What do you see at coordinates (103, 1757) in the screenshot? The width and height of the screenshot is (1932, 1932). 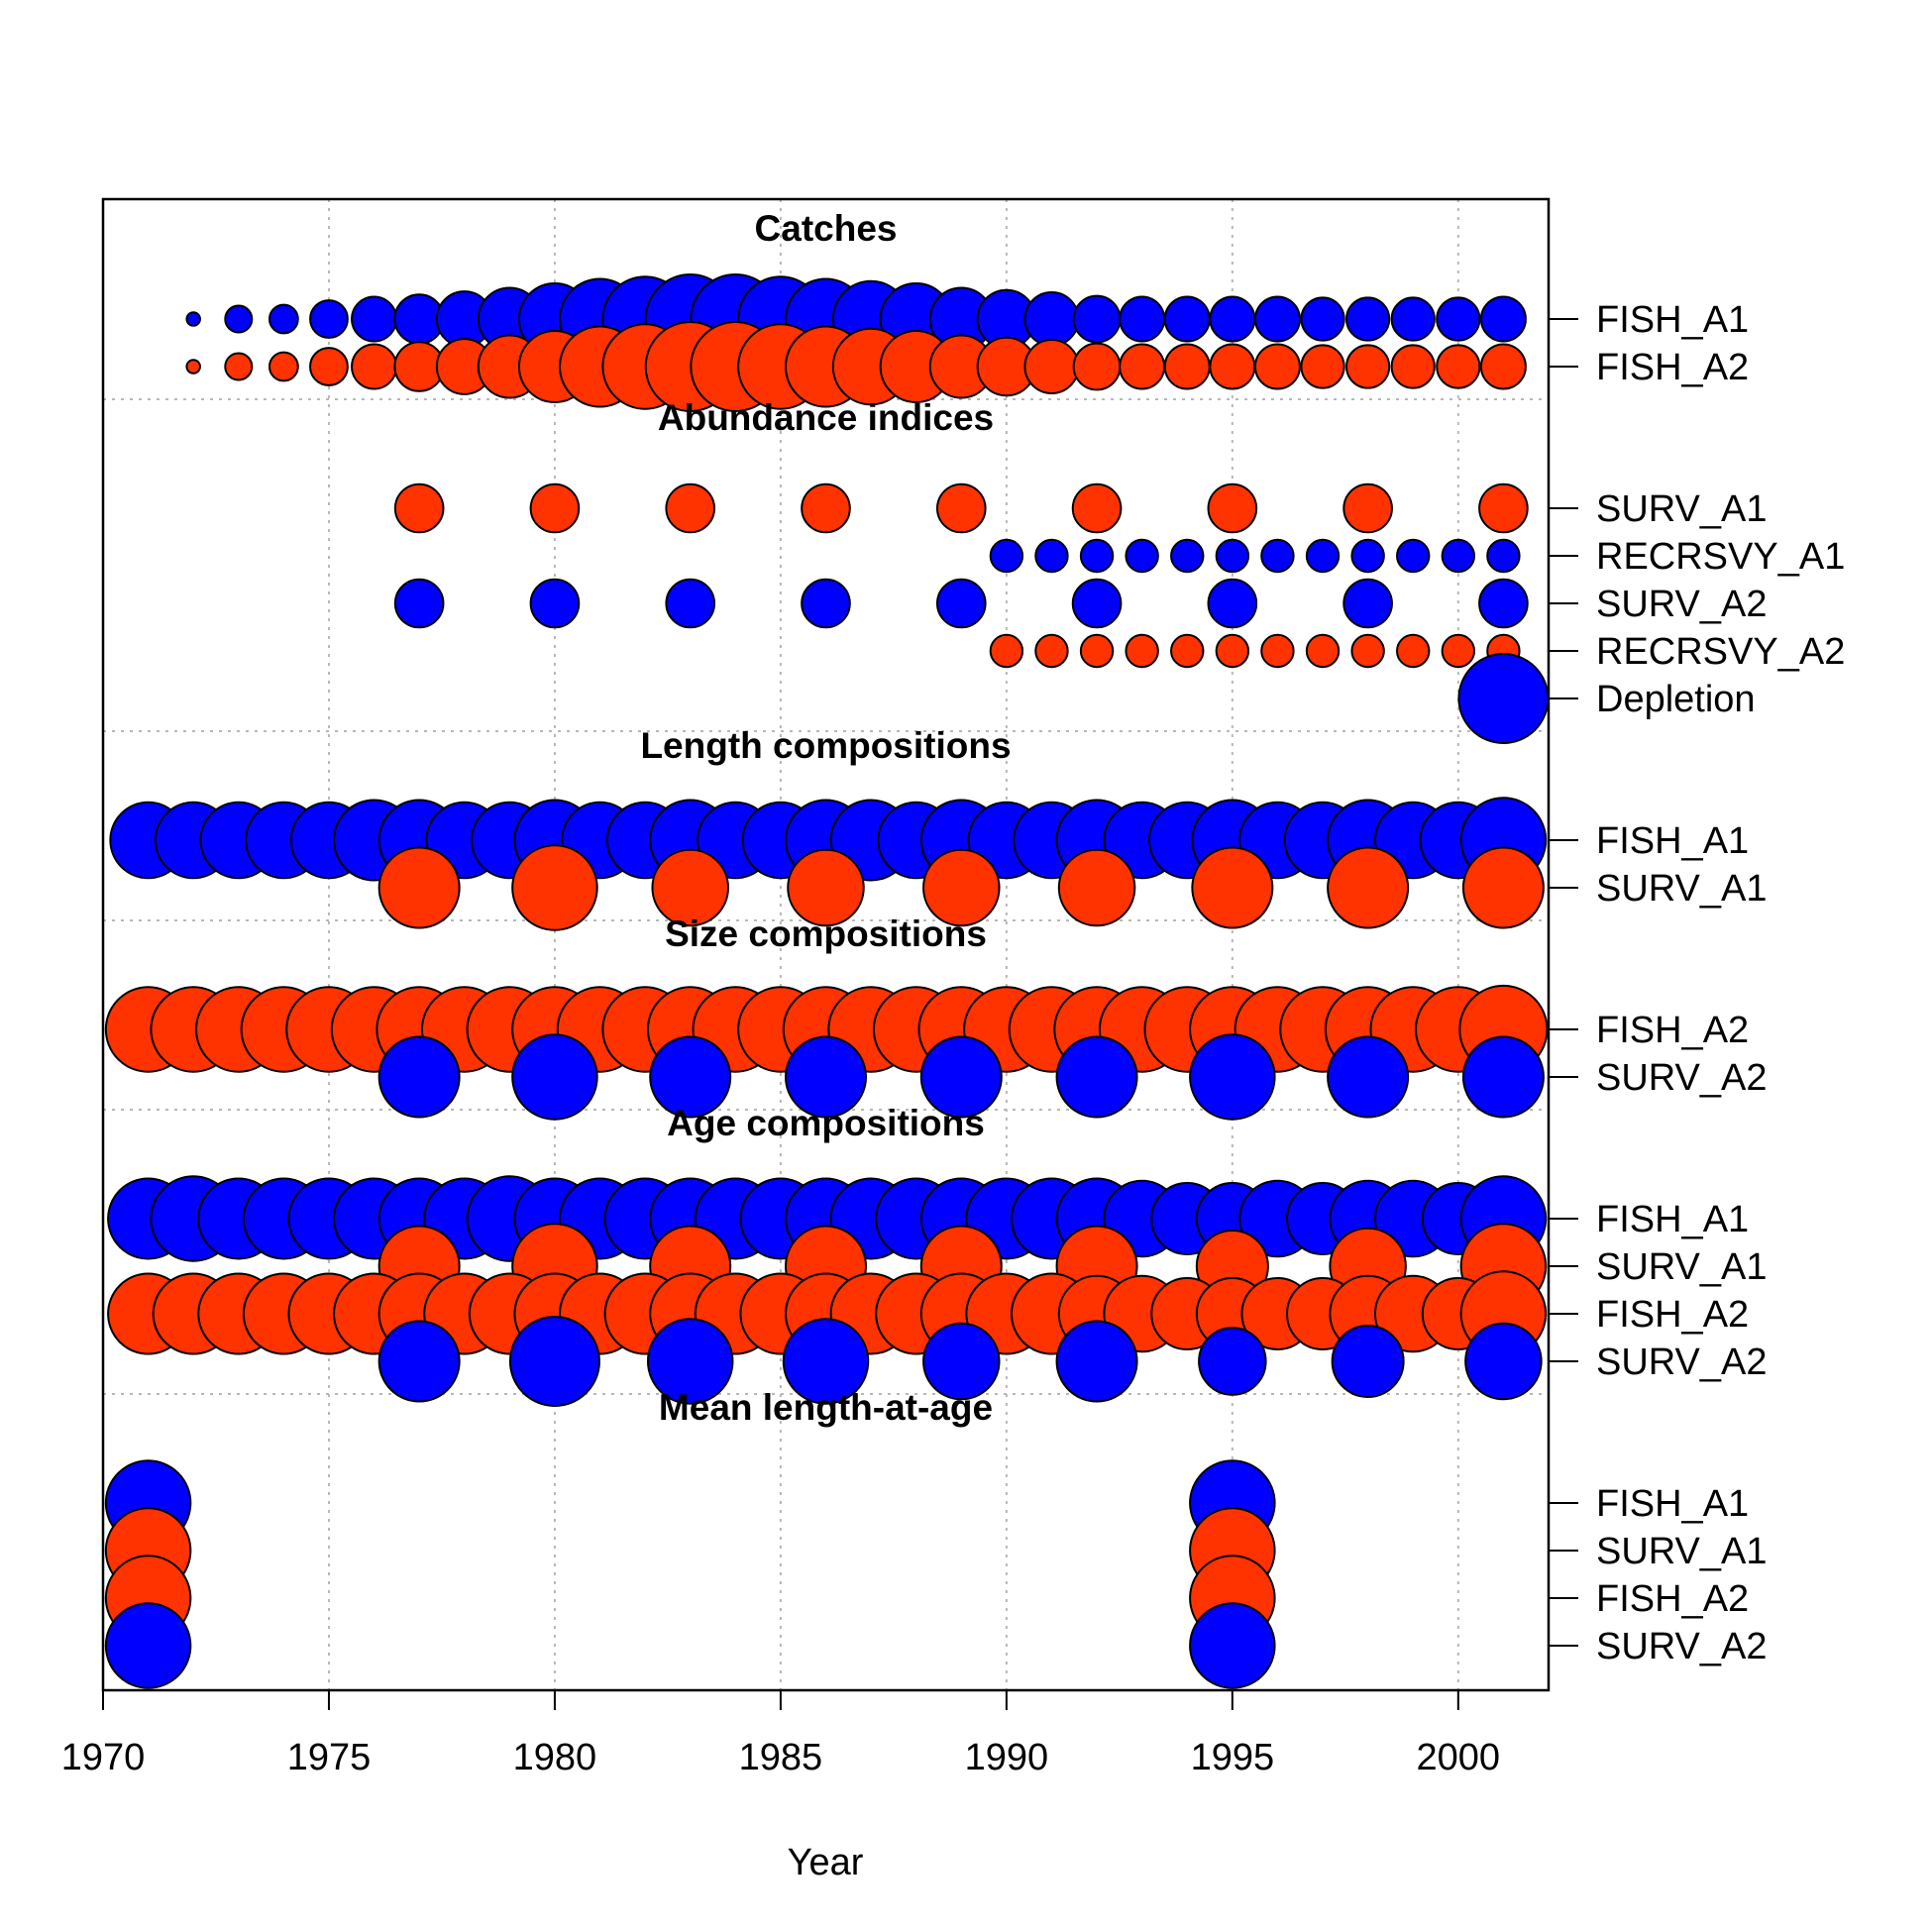 I see `x-tick-label: 1970` at bounding box center [103, 1757].